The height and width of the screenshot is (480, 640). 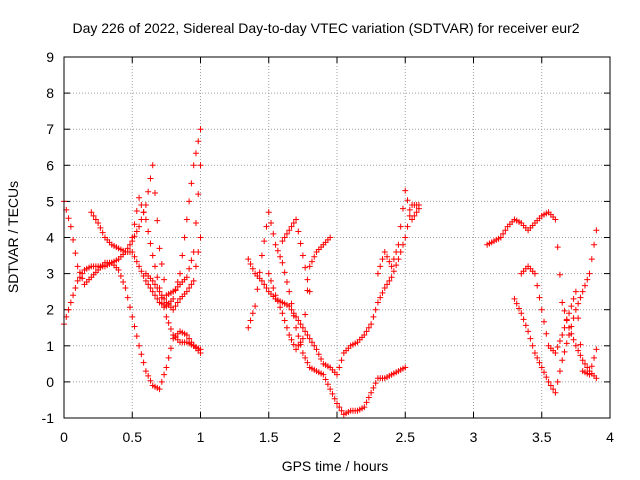 I want to click on y-tick-label: 7, so click(x=50, y=129).